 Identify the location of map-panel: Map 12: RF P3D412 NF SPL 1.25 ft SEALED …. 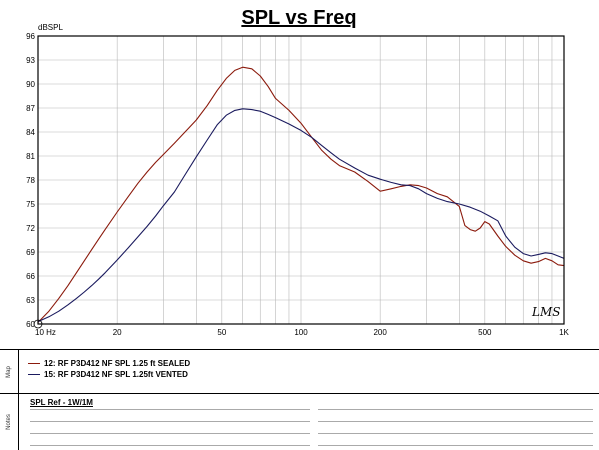
(299, 371).